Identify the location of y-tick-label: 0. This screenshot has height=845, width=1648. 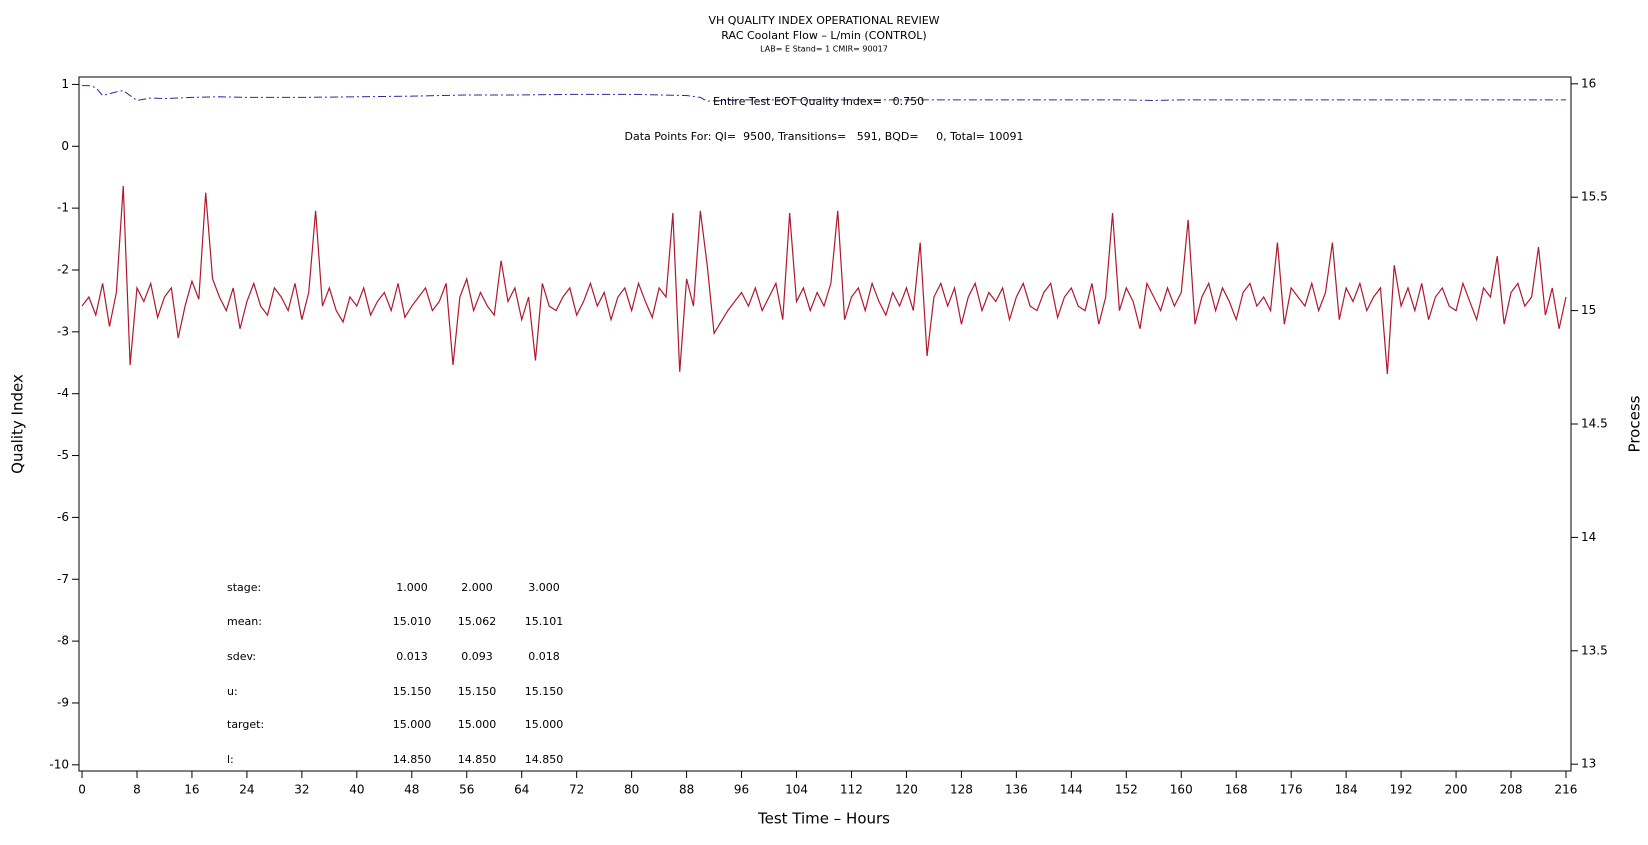
(65, 146).